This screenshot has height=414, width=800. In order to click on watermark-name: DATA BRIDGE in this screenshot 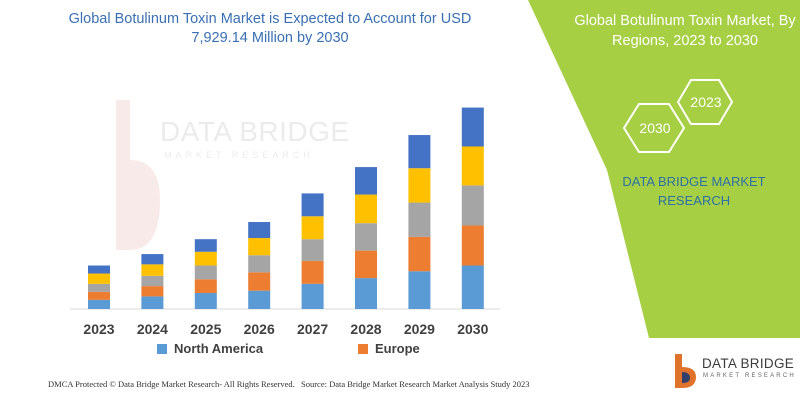, I will do `click(255, 131)`.